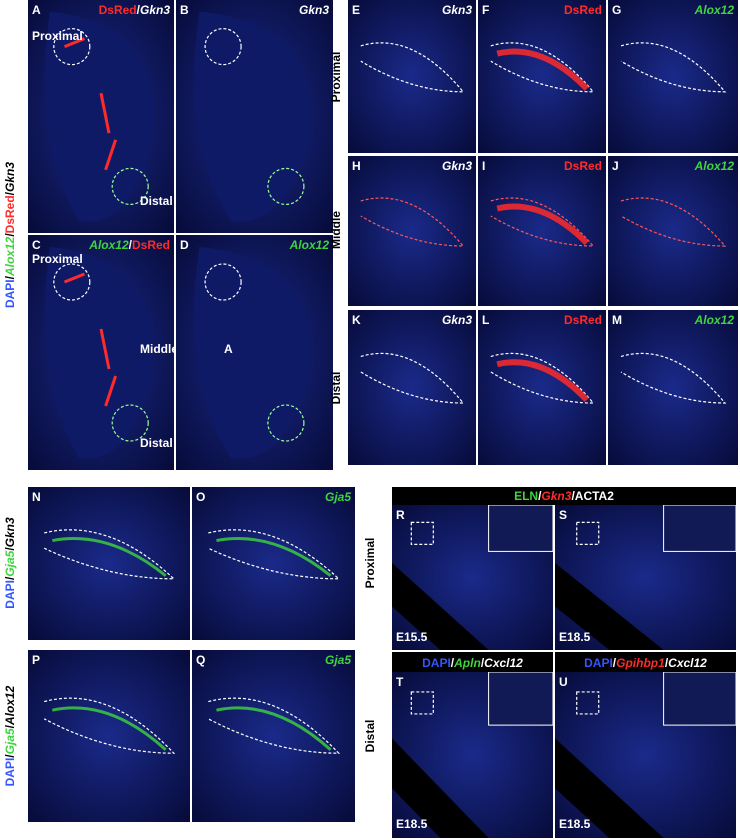 This screenshot has height=840, width=740. I want to click on panel: S E18.5, so click(646, 577).